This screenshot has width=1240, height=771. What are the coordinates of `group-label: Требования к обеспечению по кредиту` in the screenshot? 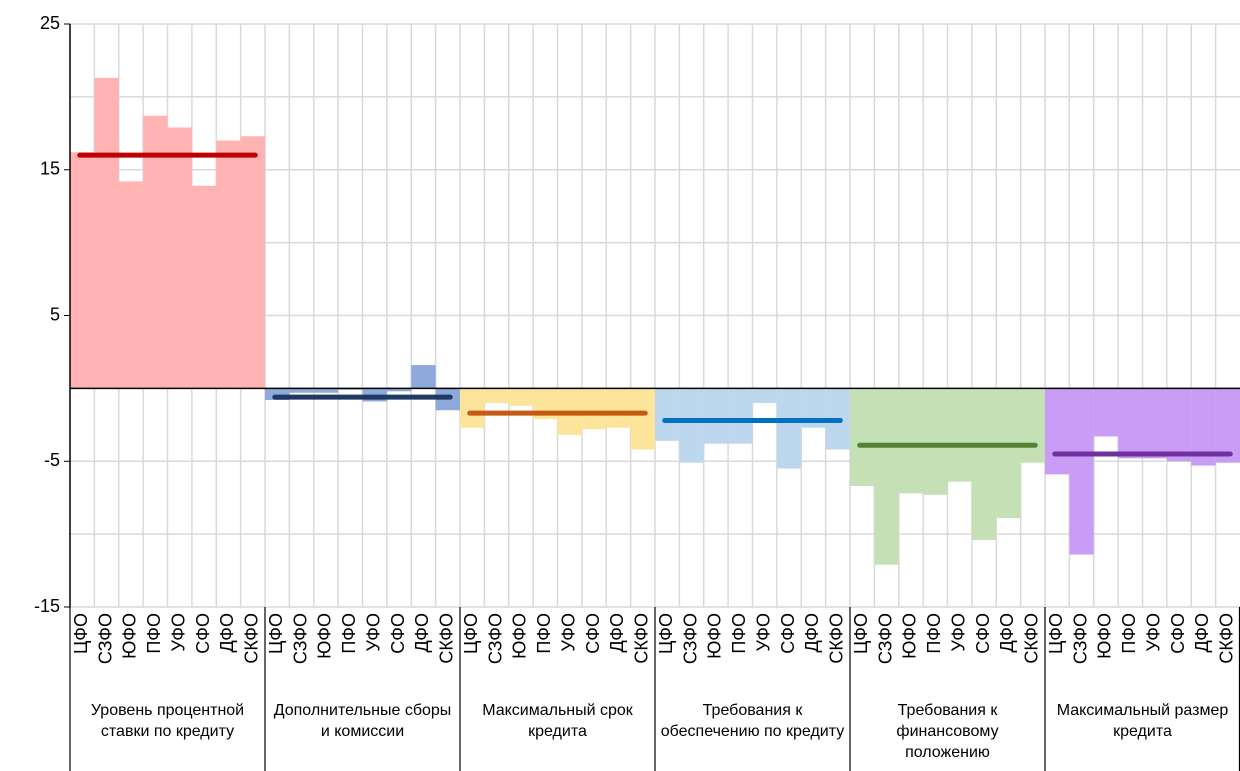 It's located at (752, 721).